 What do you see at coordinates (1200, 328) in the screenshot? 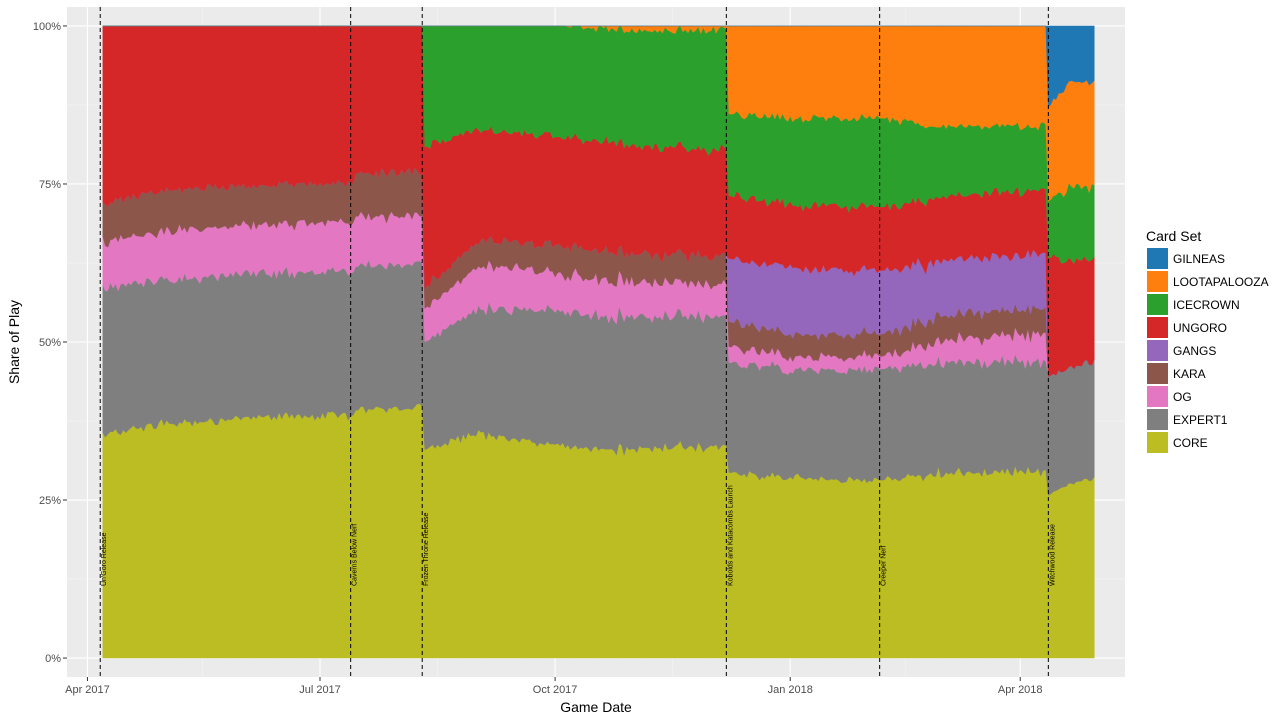
I see `legend-label-ungoro: UNGORO` at bounding box center [1200, 328].